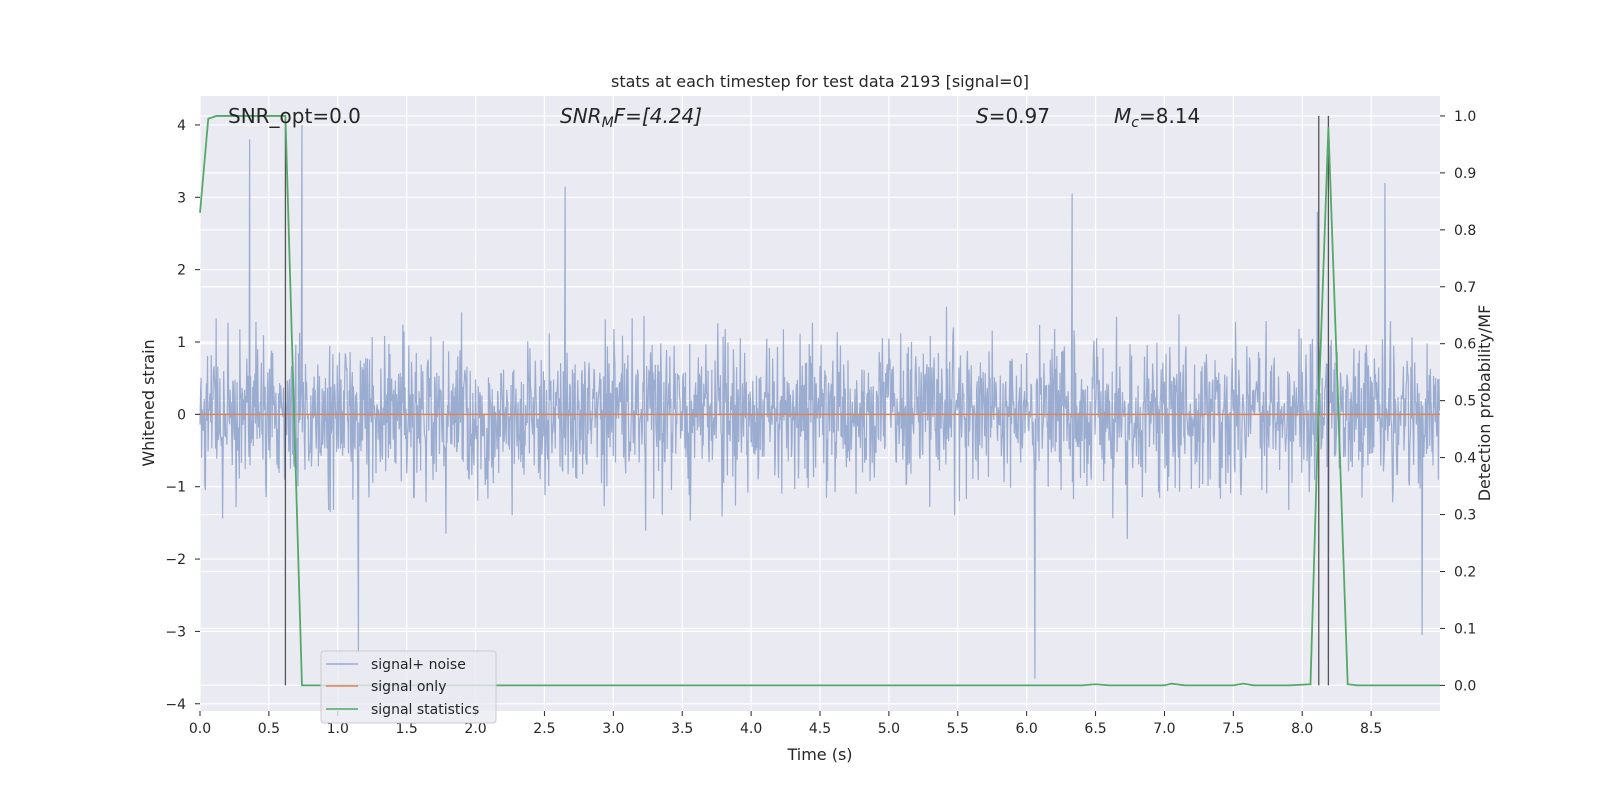  What do you see at coordinates (1465, 686) in the screenshot?
I see `y2-tick-label: 0.0` at bounding box center [1465, 686].